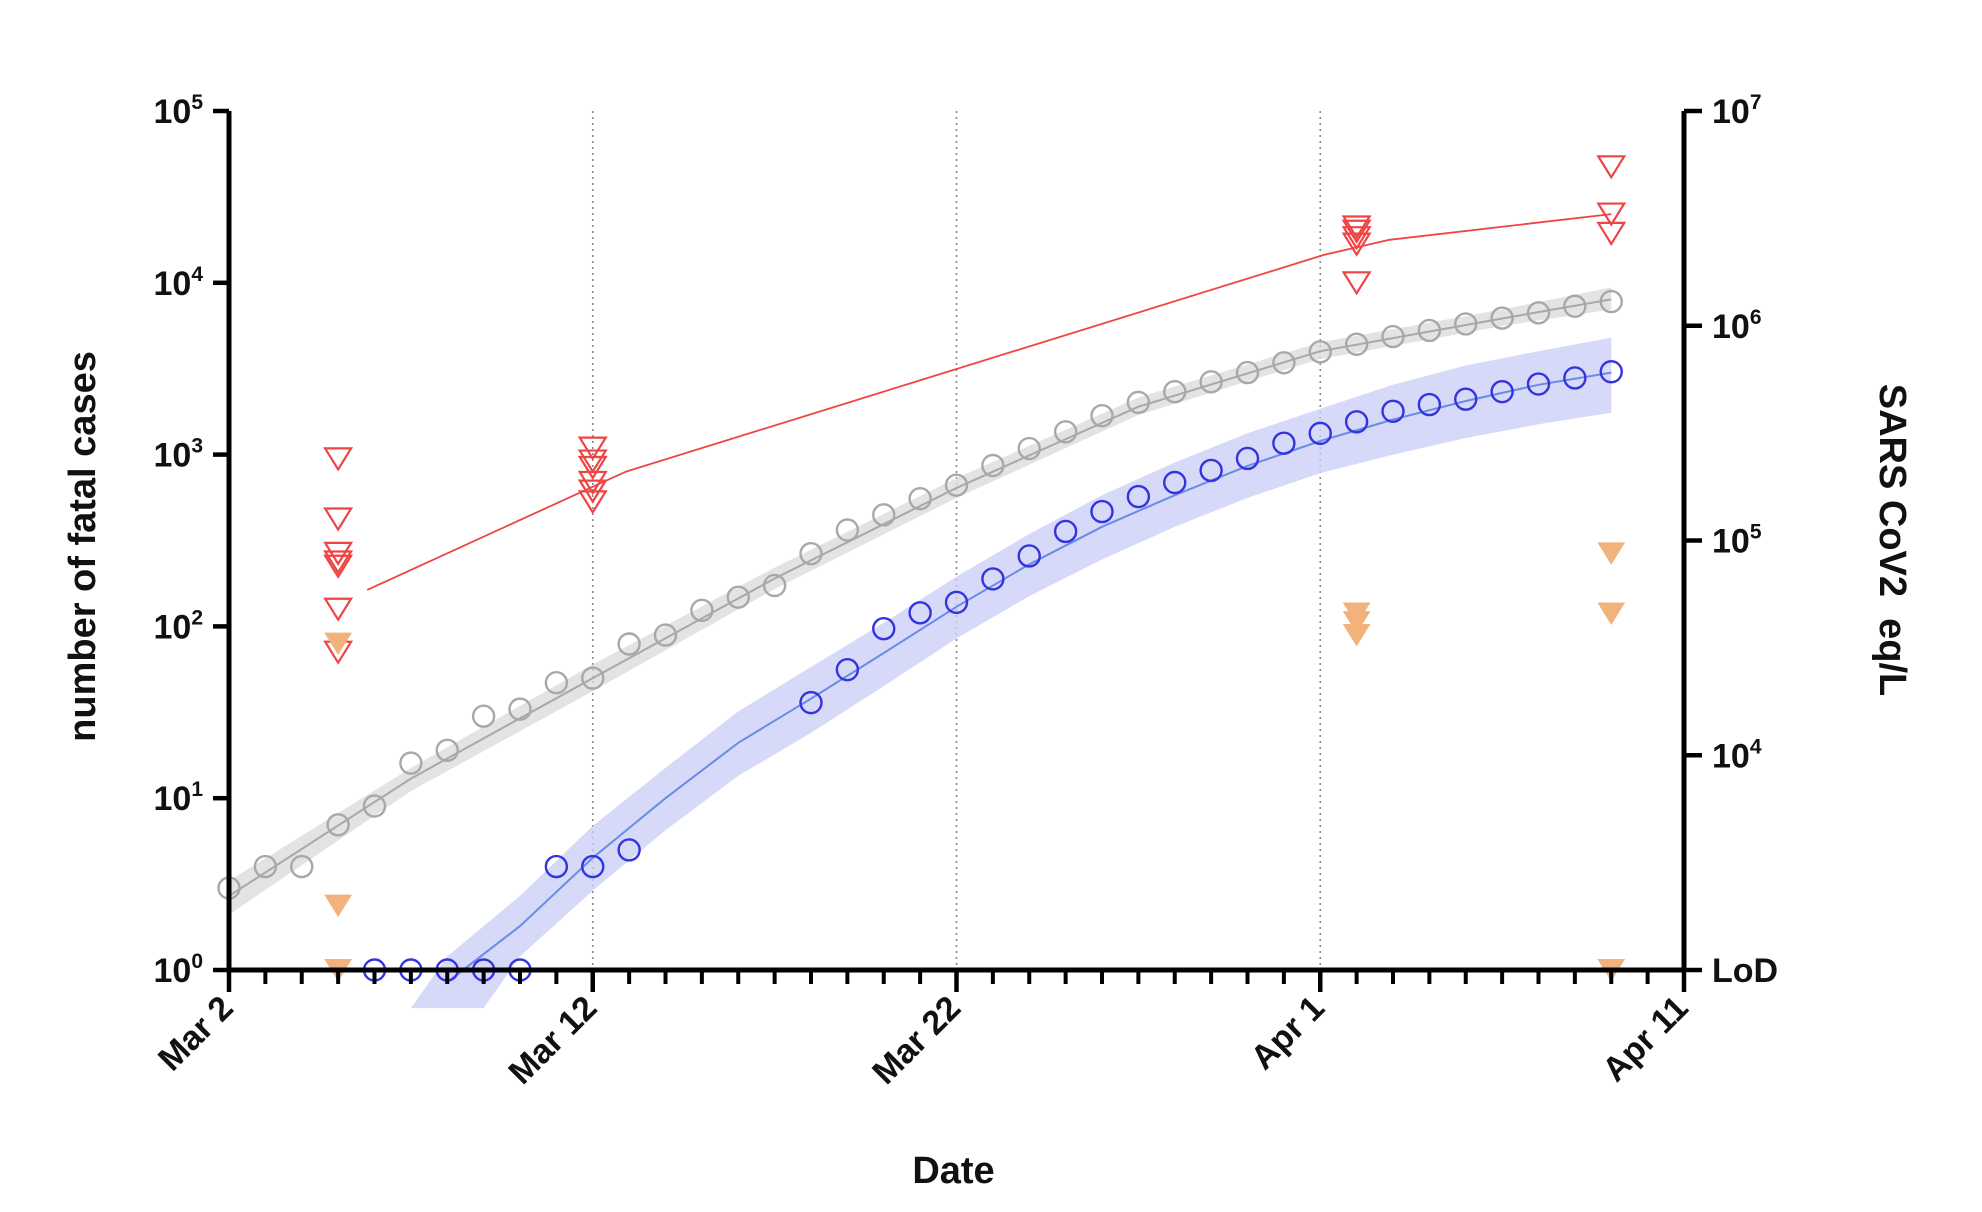 The width and height of the screenshot is (1982, 1212). Describe the element at coordinates (1645, 1039) in the screenshot. I see `x-tick-label: Apr 11` at that location.